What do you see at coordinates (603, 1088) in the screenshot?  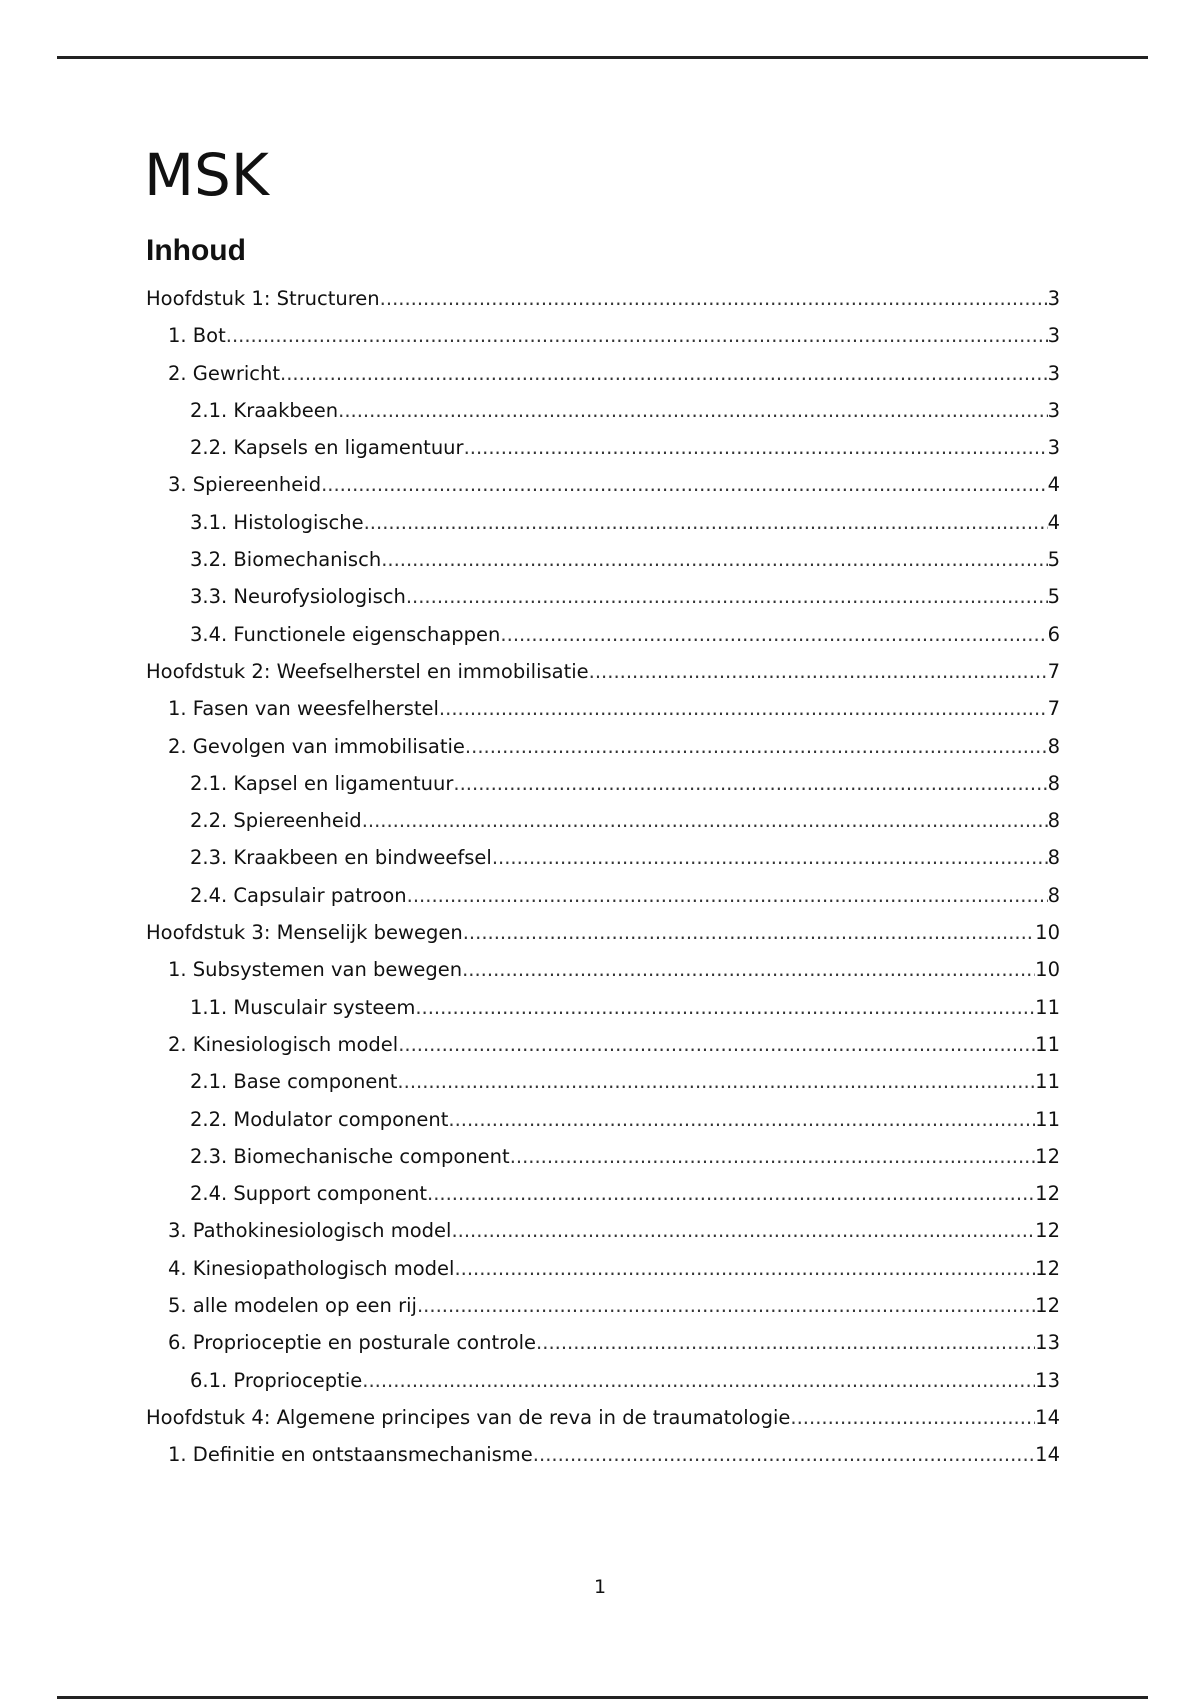 I see `toc-entry: 2.1. Base component 11` at bounding box center [603, 1088].